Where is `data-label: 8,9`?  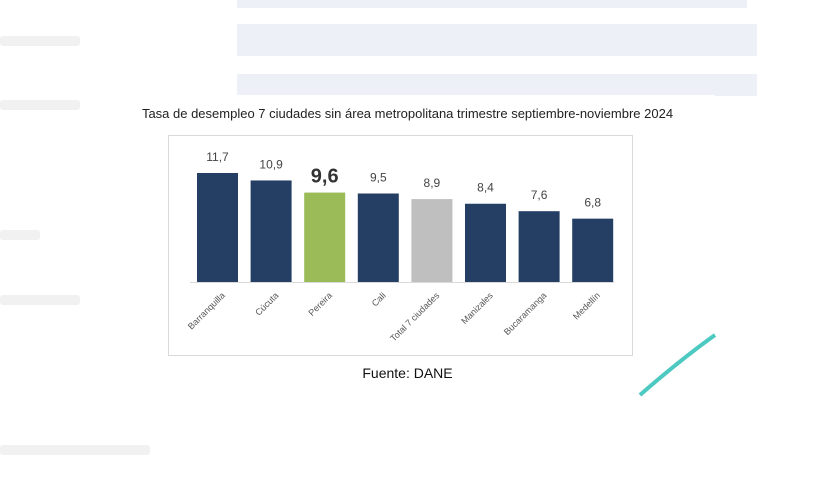 data-label: 8,9 is located at coordinates (432, 183).